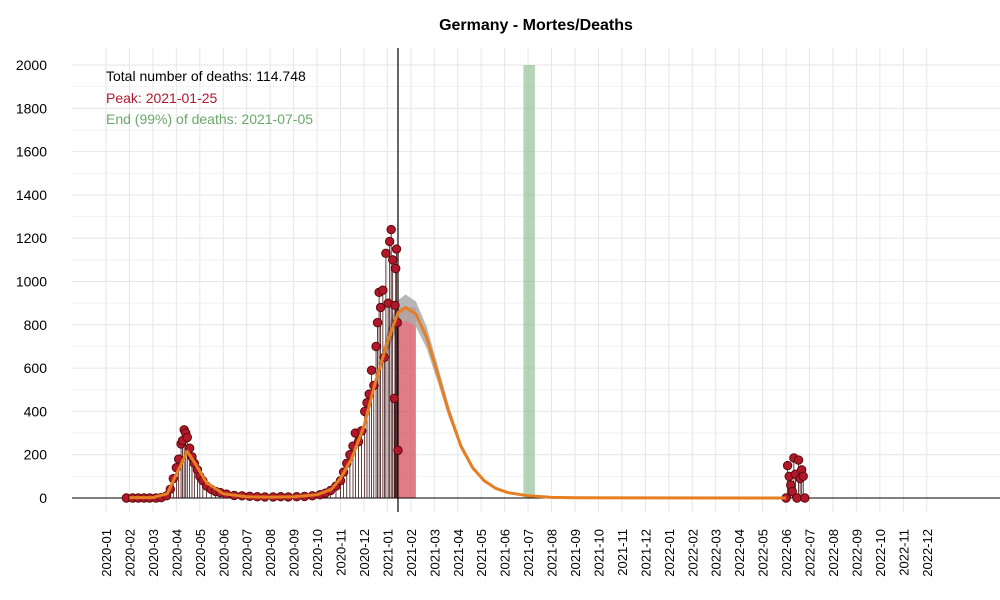 Image resolution: width=1000 pixels, height=600 pixels. Describe the element at coordinates (31, 152) in the screenshot. I see `y-tick-label: 1600` at that location.